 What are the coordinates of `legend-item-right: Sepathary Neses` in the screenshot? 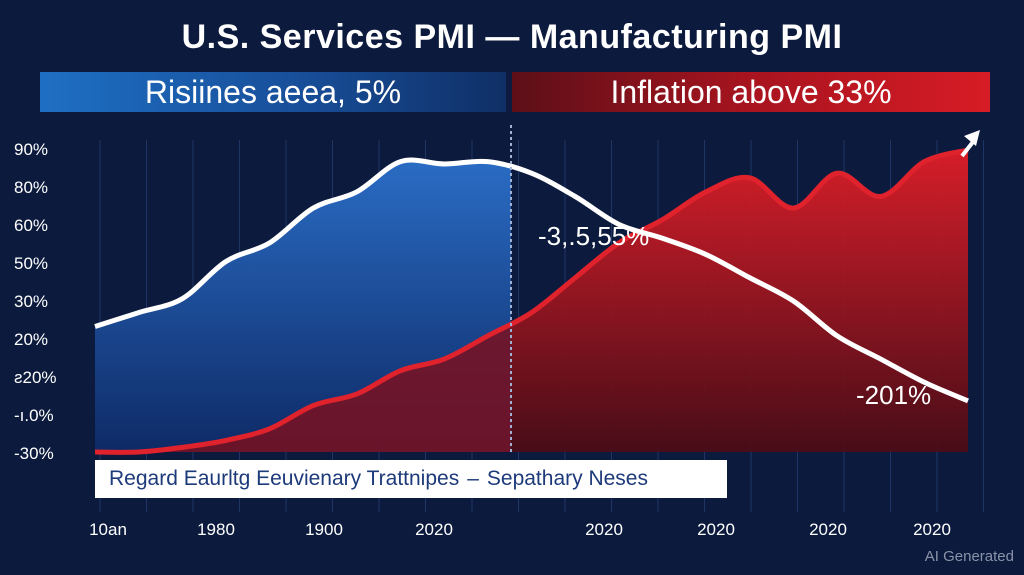 It's located at (567, 478).